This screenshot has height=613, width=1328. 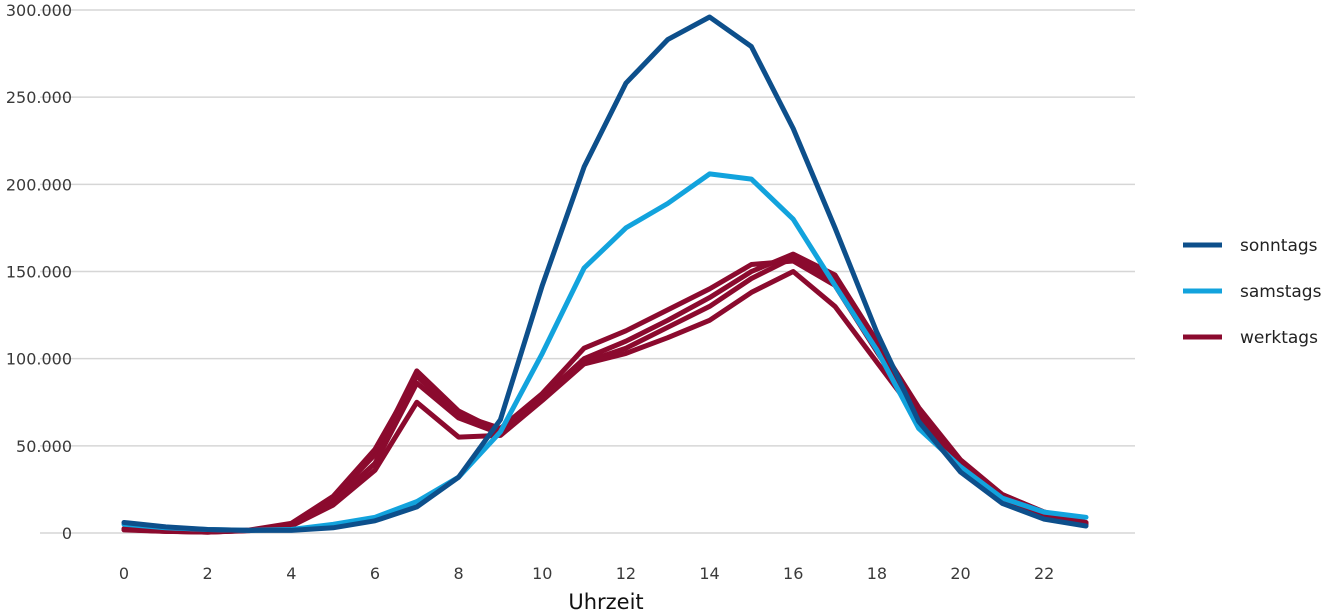 What do you see at coordinates (542, 573) in the screenshot?
I see `x-tick-label: 10` at bounding box center [542, 573].